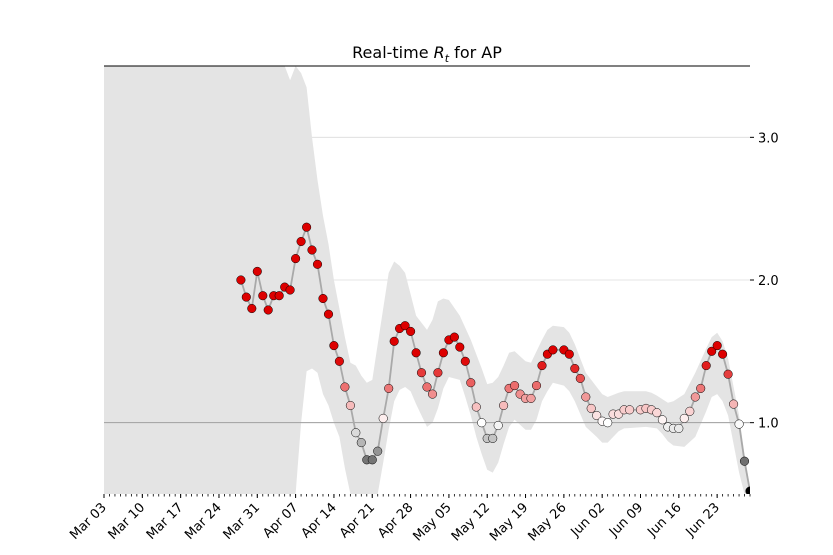  I want to click on x-tick-label: May 05, so click(432, 522).